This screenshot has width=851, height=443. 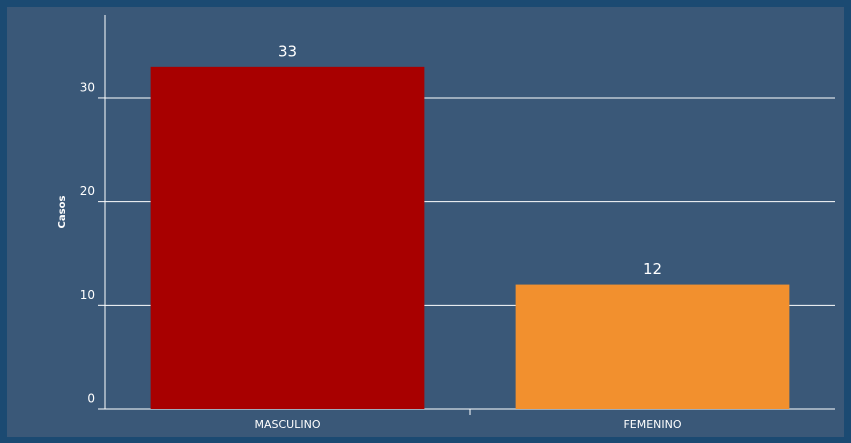 What do you see at coordinates (87, 87) in the screenshot?
I see `y-tick-label: 30` at bounding box center [87, 87].